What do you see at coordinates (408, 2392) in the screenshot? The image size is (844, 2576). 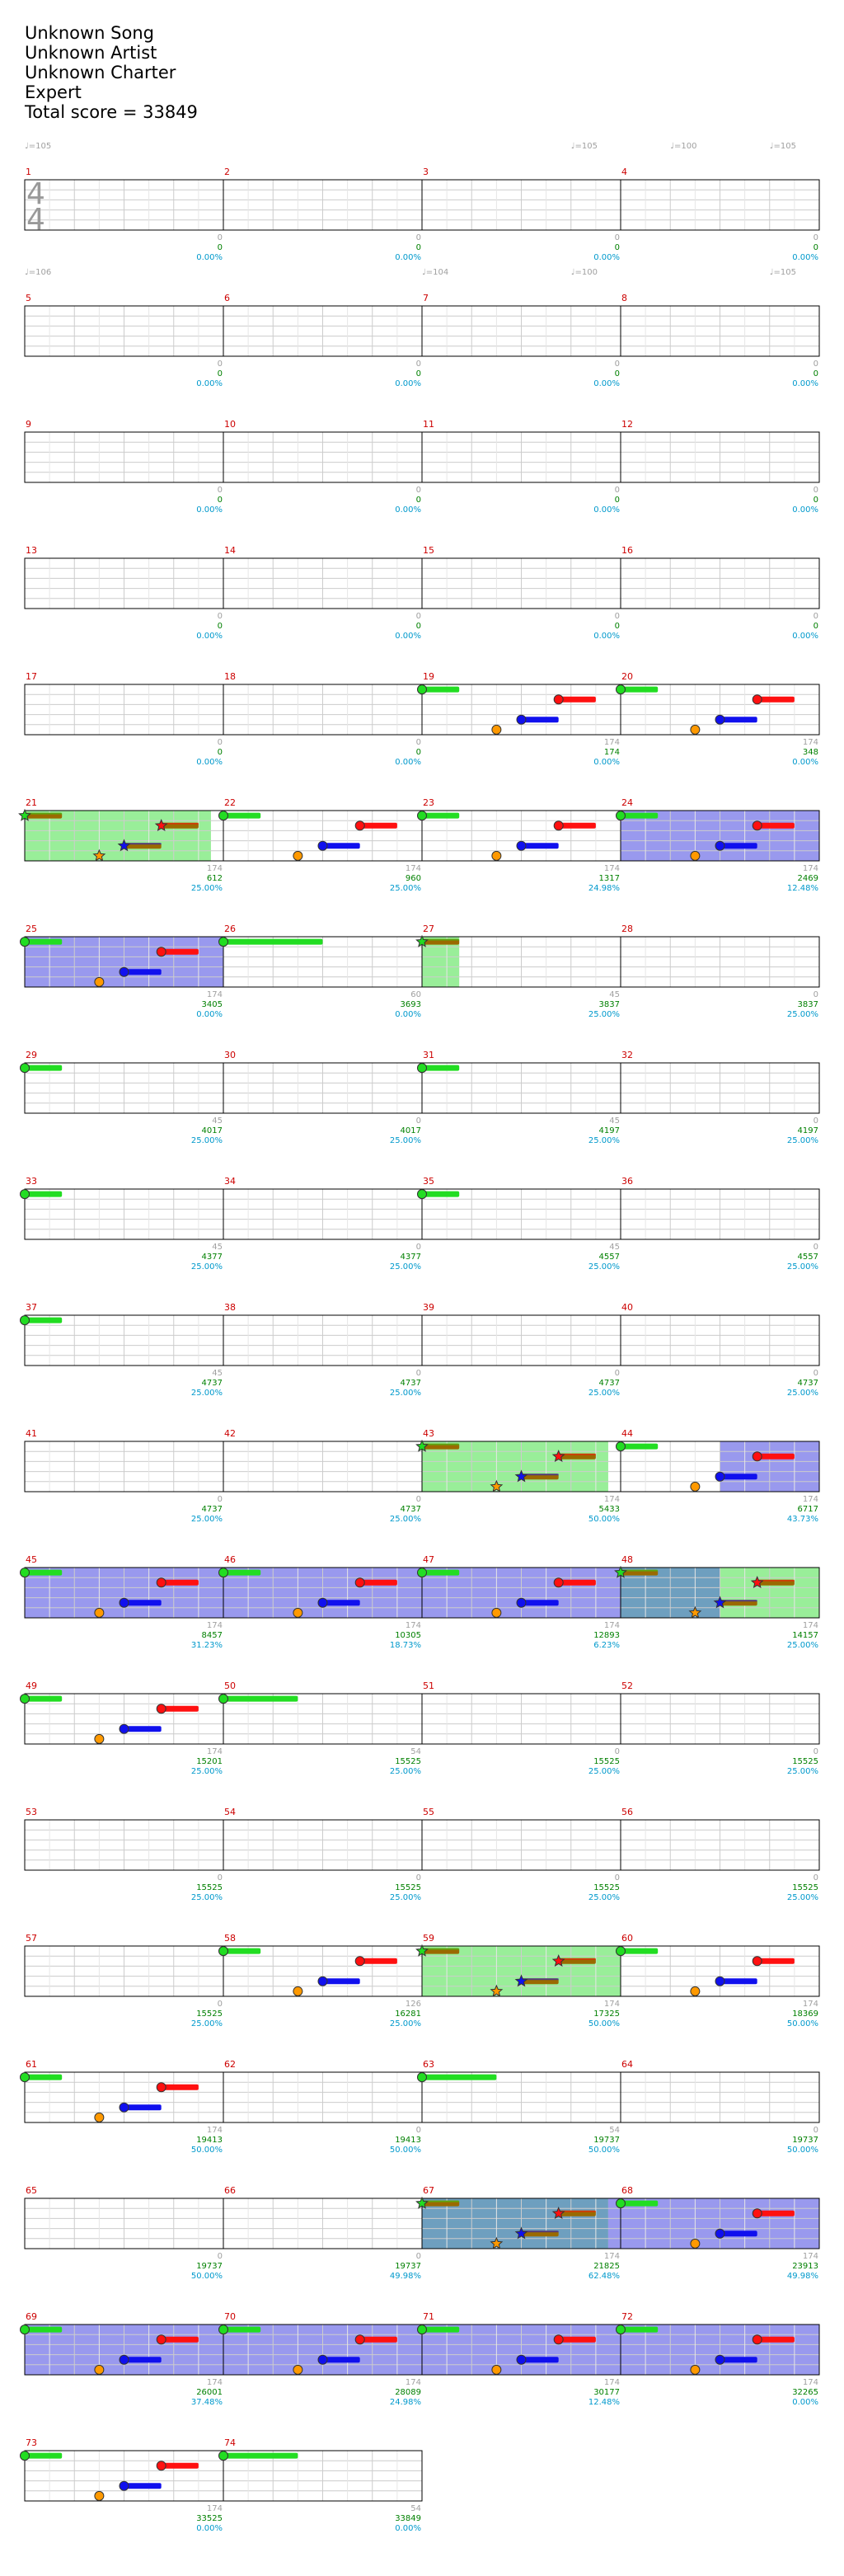 I see `score-value: 28089` at bounding box center [408, 2392].